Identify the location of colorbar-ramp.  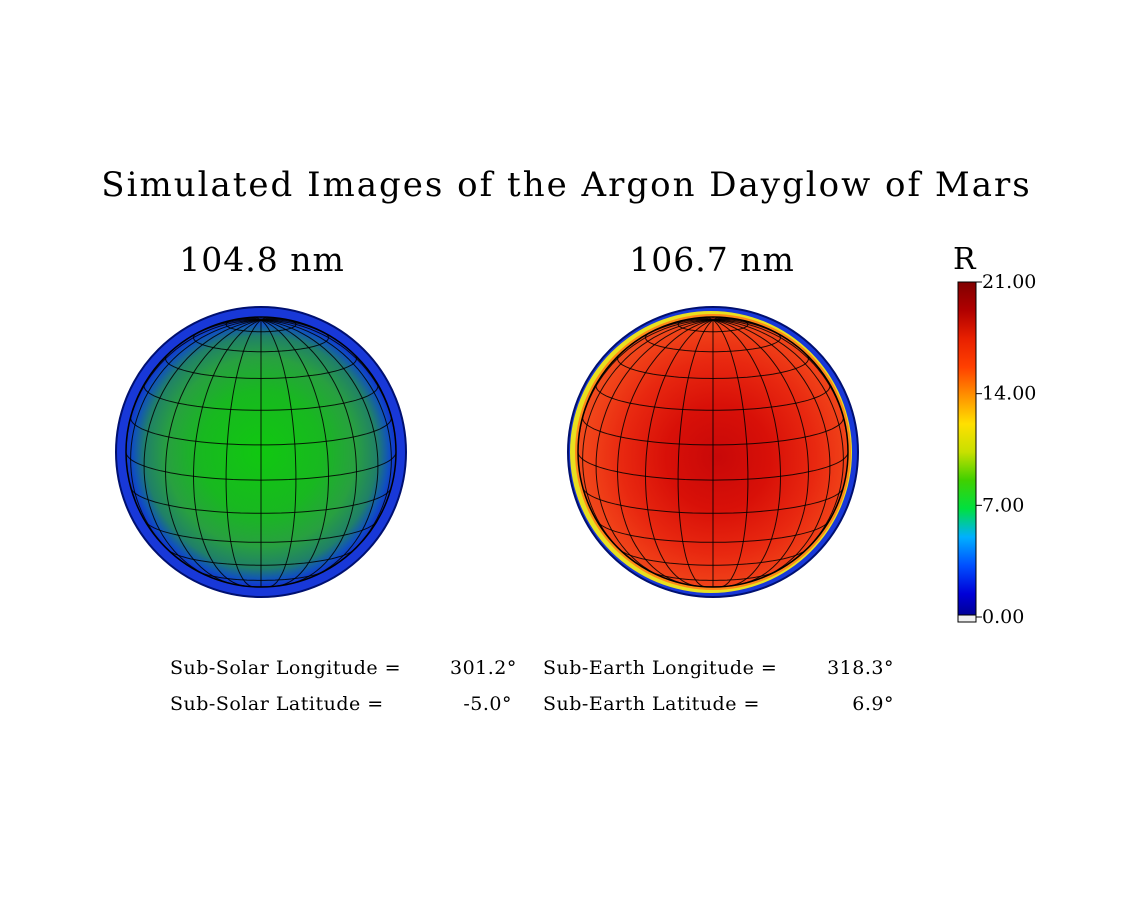
(967, 452).